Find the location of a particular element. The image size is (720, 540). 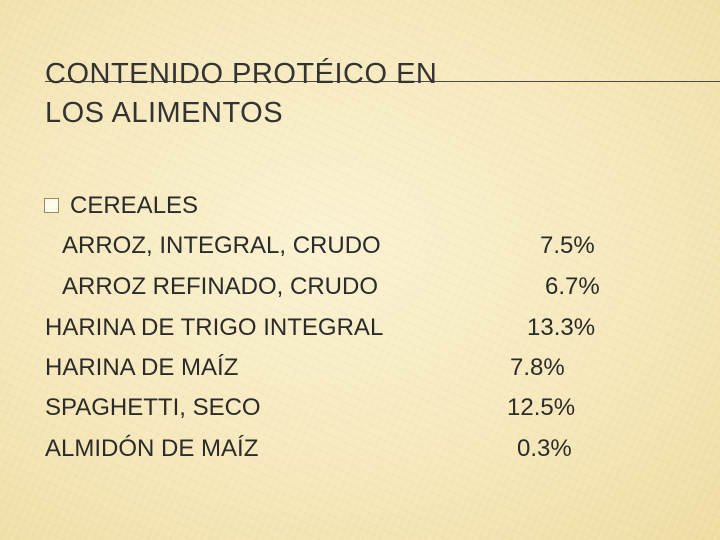

title-underline is located at coordinates (382, 81).